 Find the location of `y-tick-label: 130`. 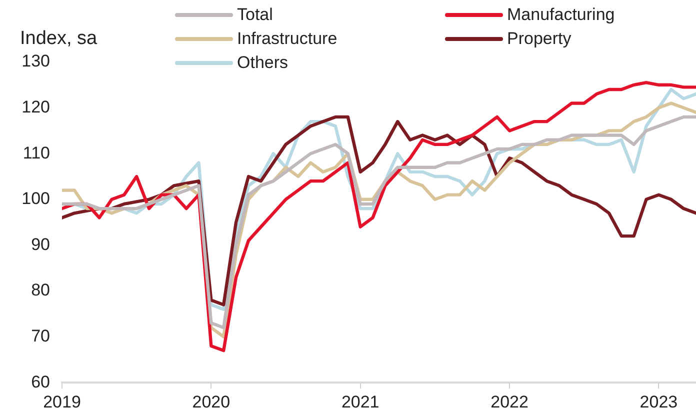

y-tick-label: 130 is located at coordinates (36, 61).